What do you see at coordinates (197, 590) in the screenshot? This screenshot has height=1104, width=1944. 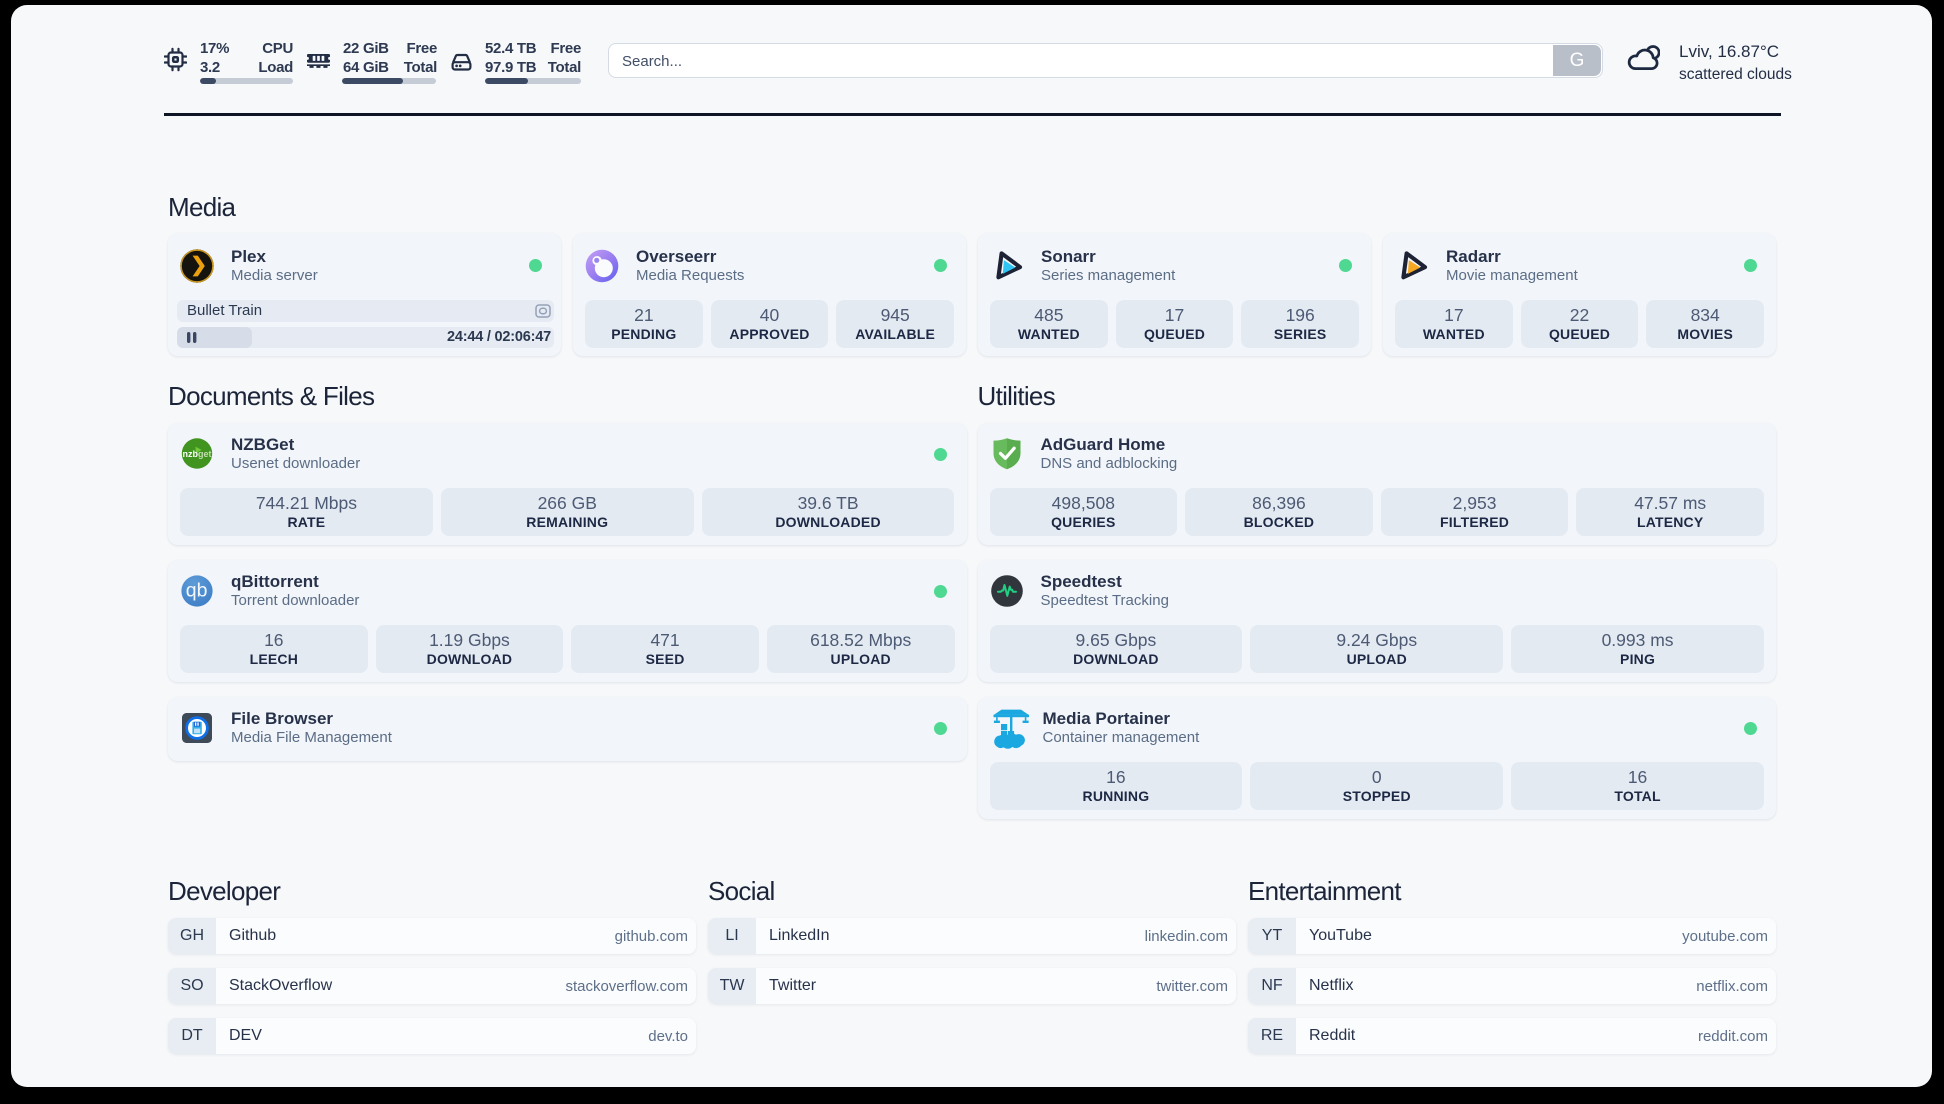 I see `svg-text: qb` at bounding box center [197, 590].